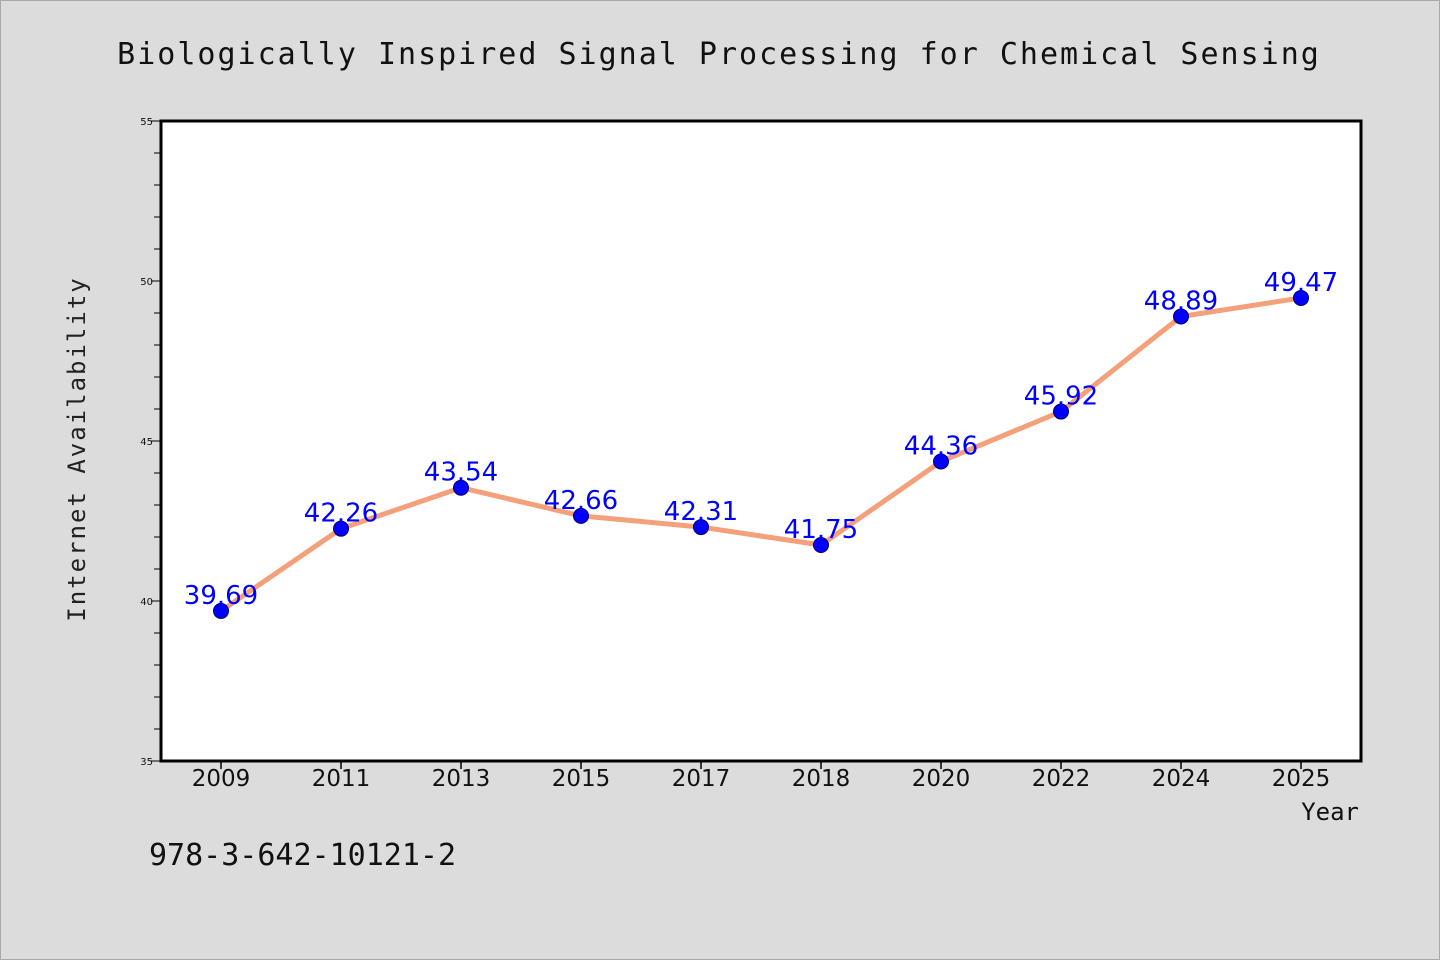 Image resolution: width=1440 pixels, height=960 pixels. Describe the element at coordinates (1061, 397) in the screenshot. I see `data-label: 45.92` at that location.